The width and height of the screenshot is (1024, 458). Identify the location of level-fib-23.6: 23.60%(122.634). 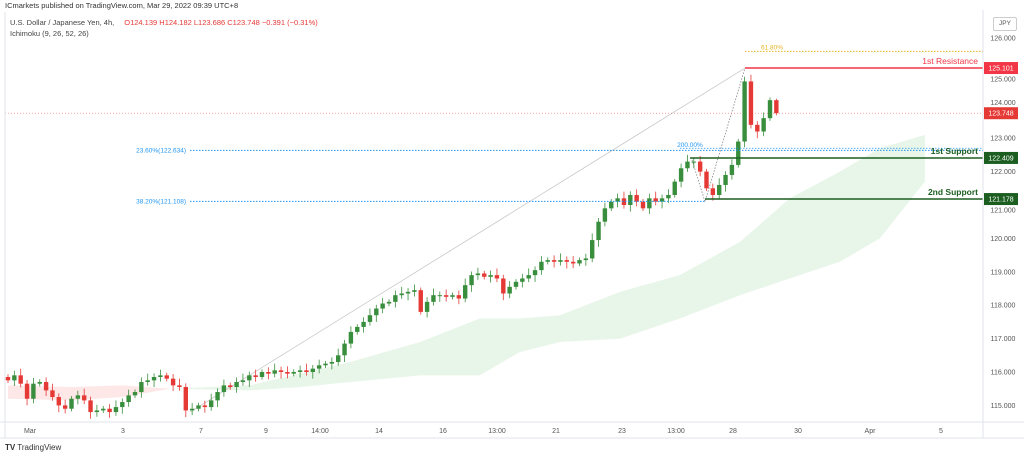
(559, 150).